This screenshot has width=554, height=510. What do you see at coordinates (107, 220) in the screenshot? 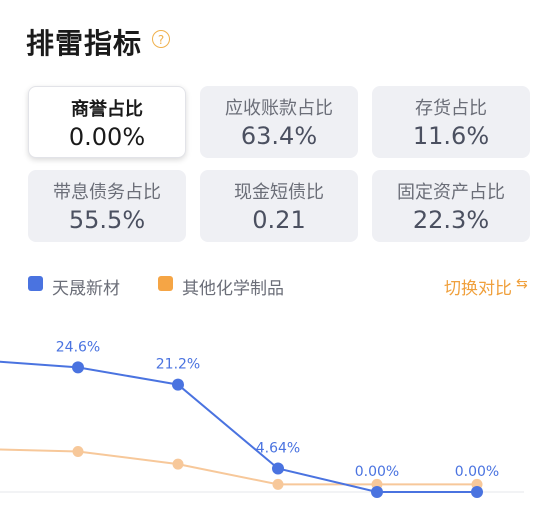
I see `metric-value: 55.5%` at bounding box center [107, 220].